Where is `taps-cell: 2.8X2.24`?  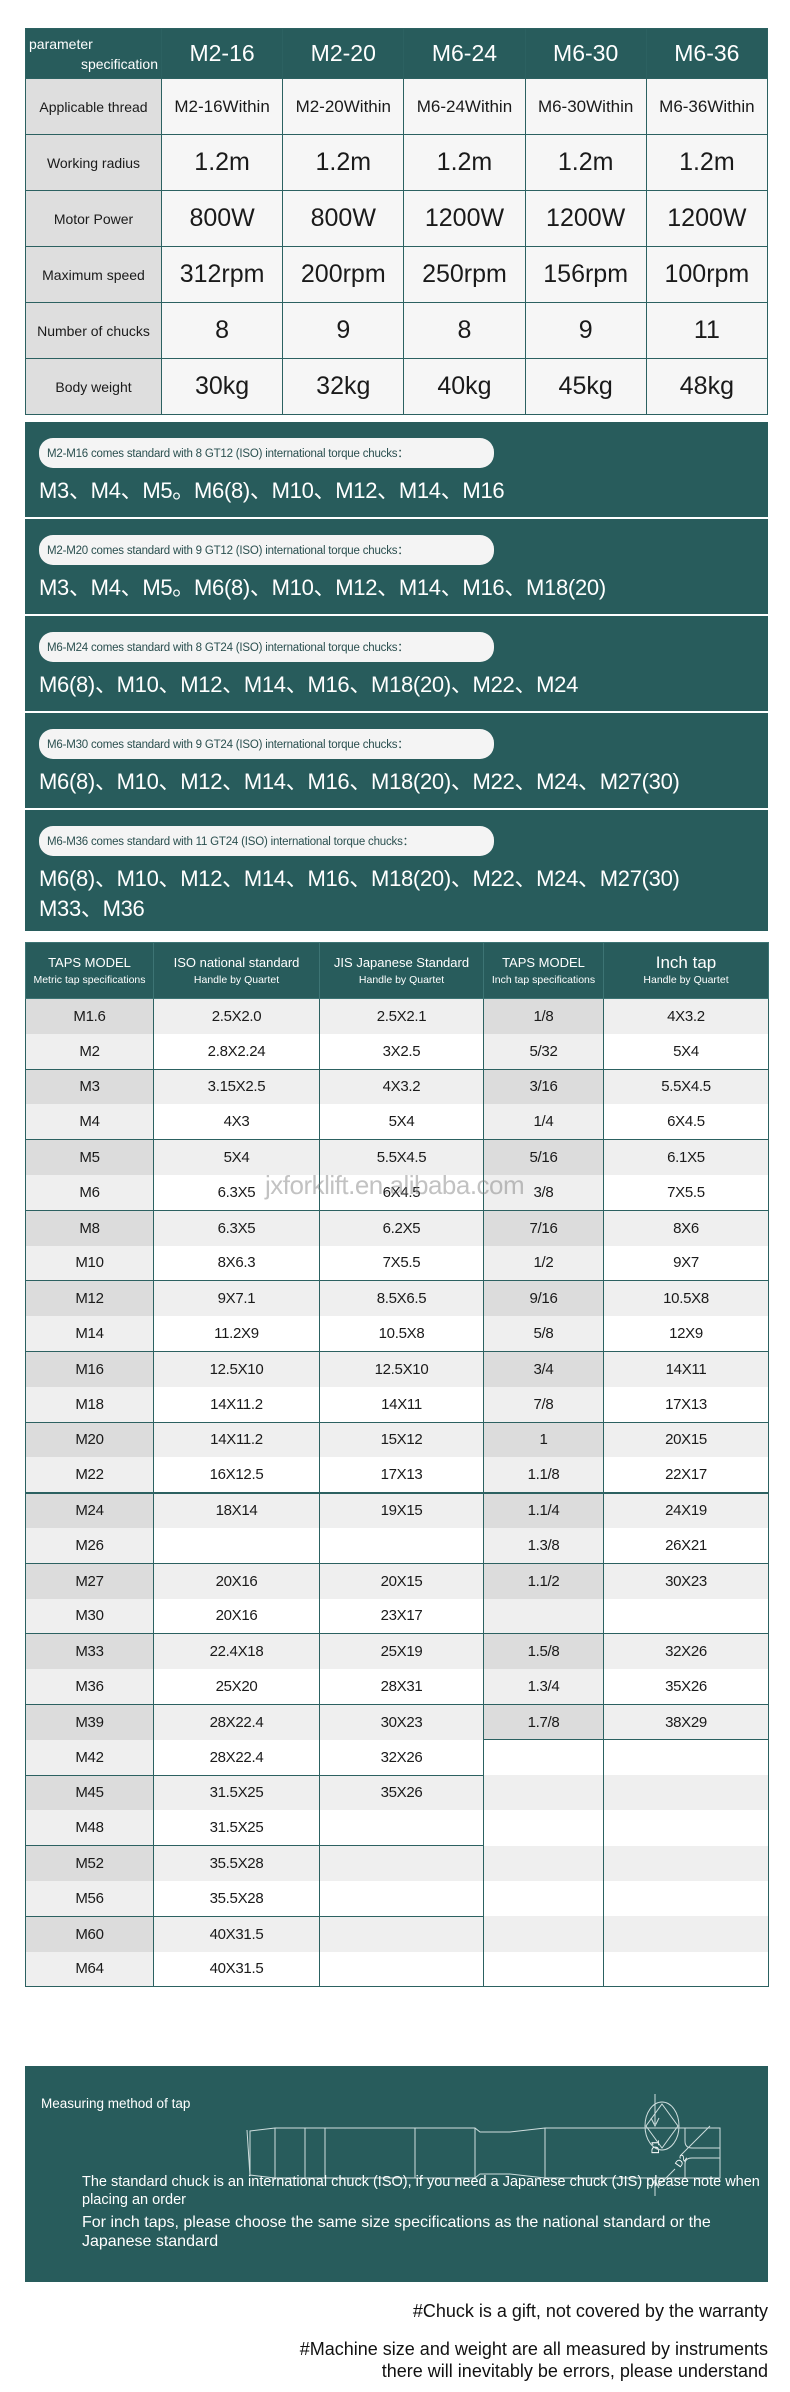 taps-cell: 2.8X2.24 is located at coordinates (236, 1051).